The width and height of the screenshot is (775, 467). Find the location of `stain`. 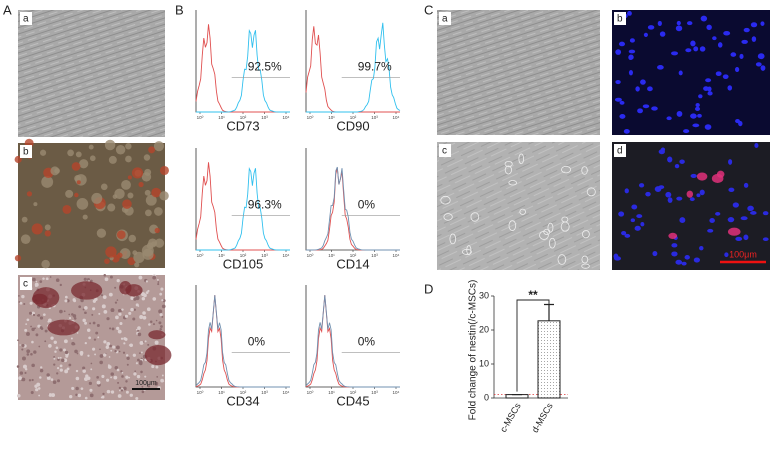

stain is located at coordinates (690, 194).